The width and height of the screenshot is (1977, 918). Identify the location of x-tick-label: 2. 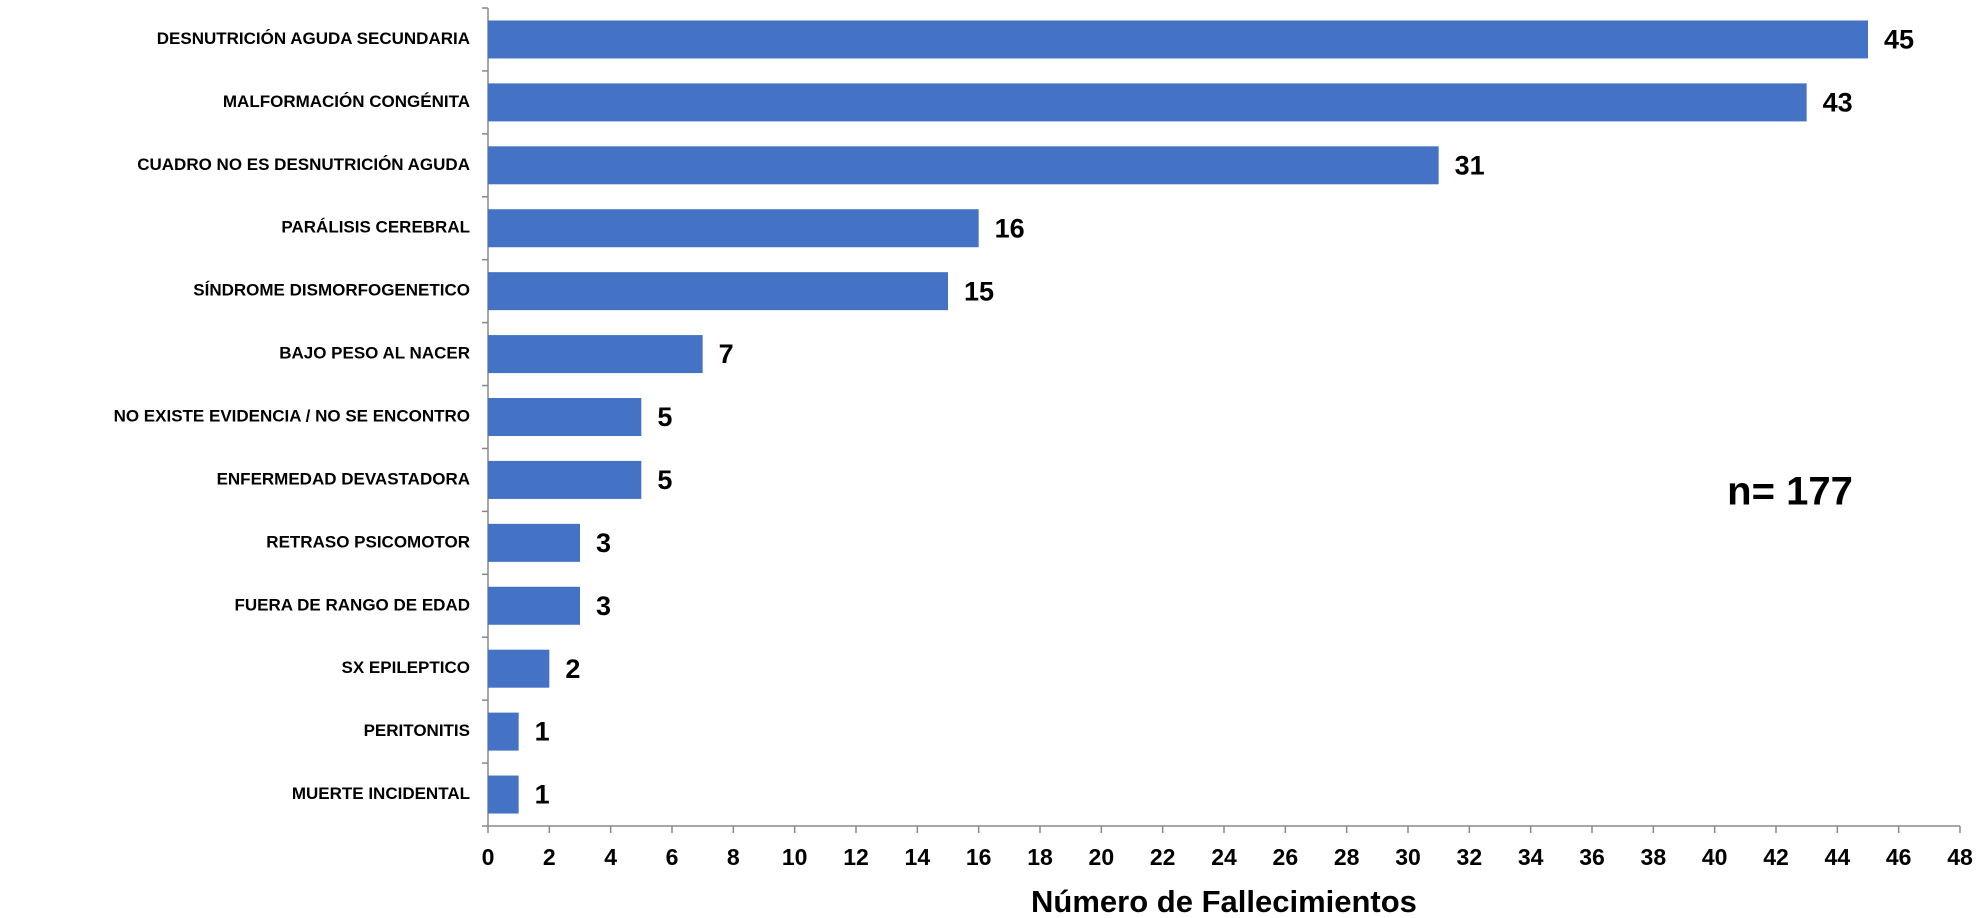
(549, 857).